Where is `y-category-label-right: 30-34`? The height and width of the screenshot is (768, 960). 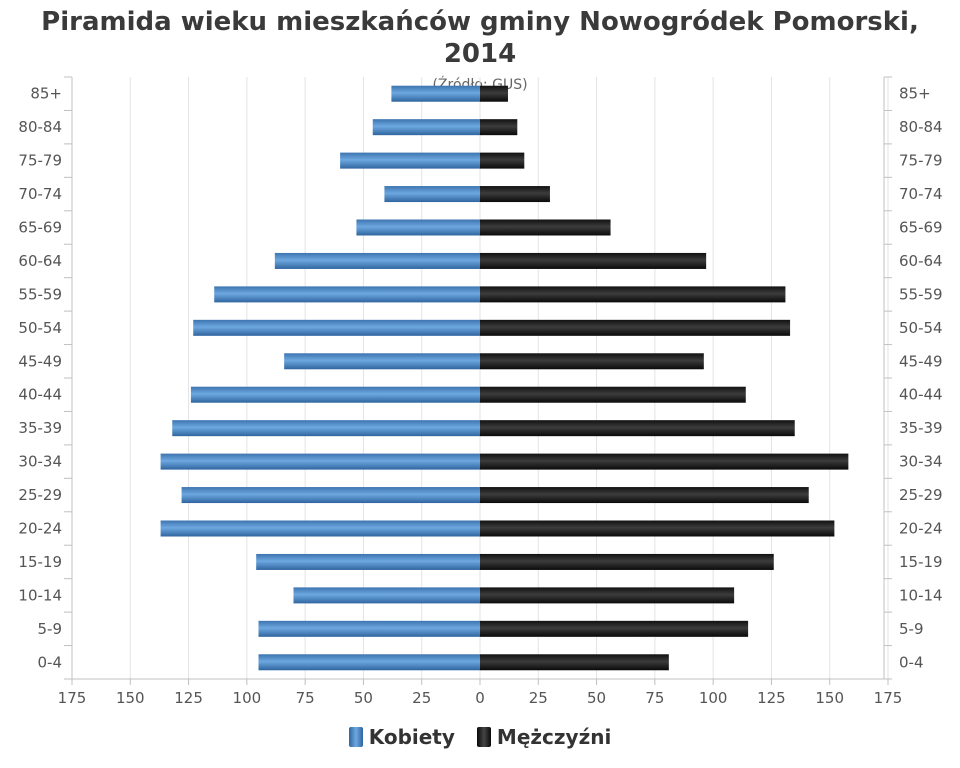
y-category-label-right: 30-34 is located at coordinates (921, 462).